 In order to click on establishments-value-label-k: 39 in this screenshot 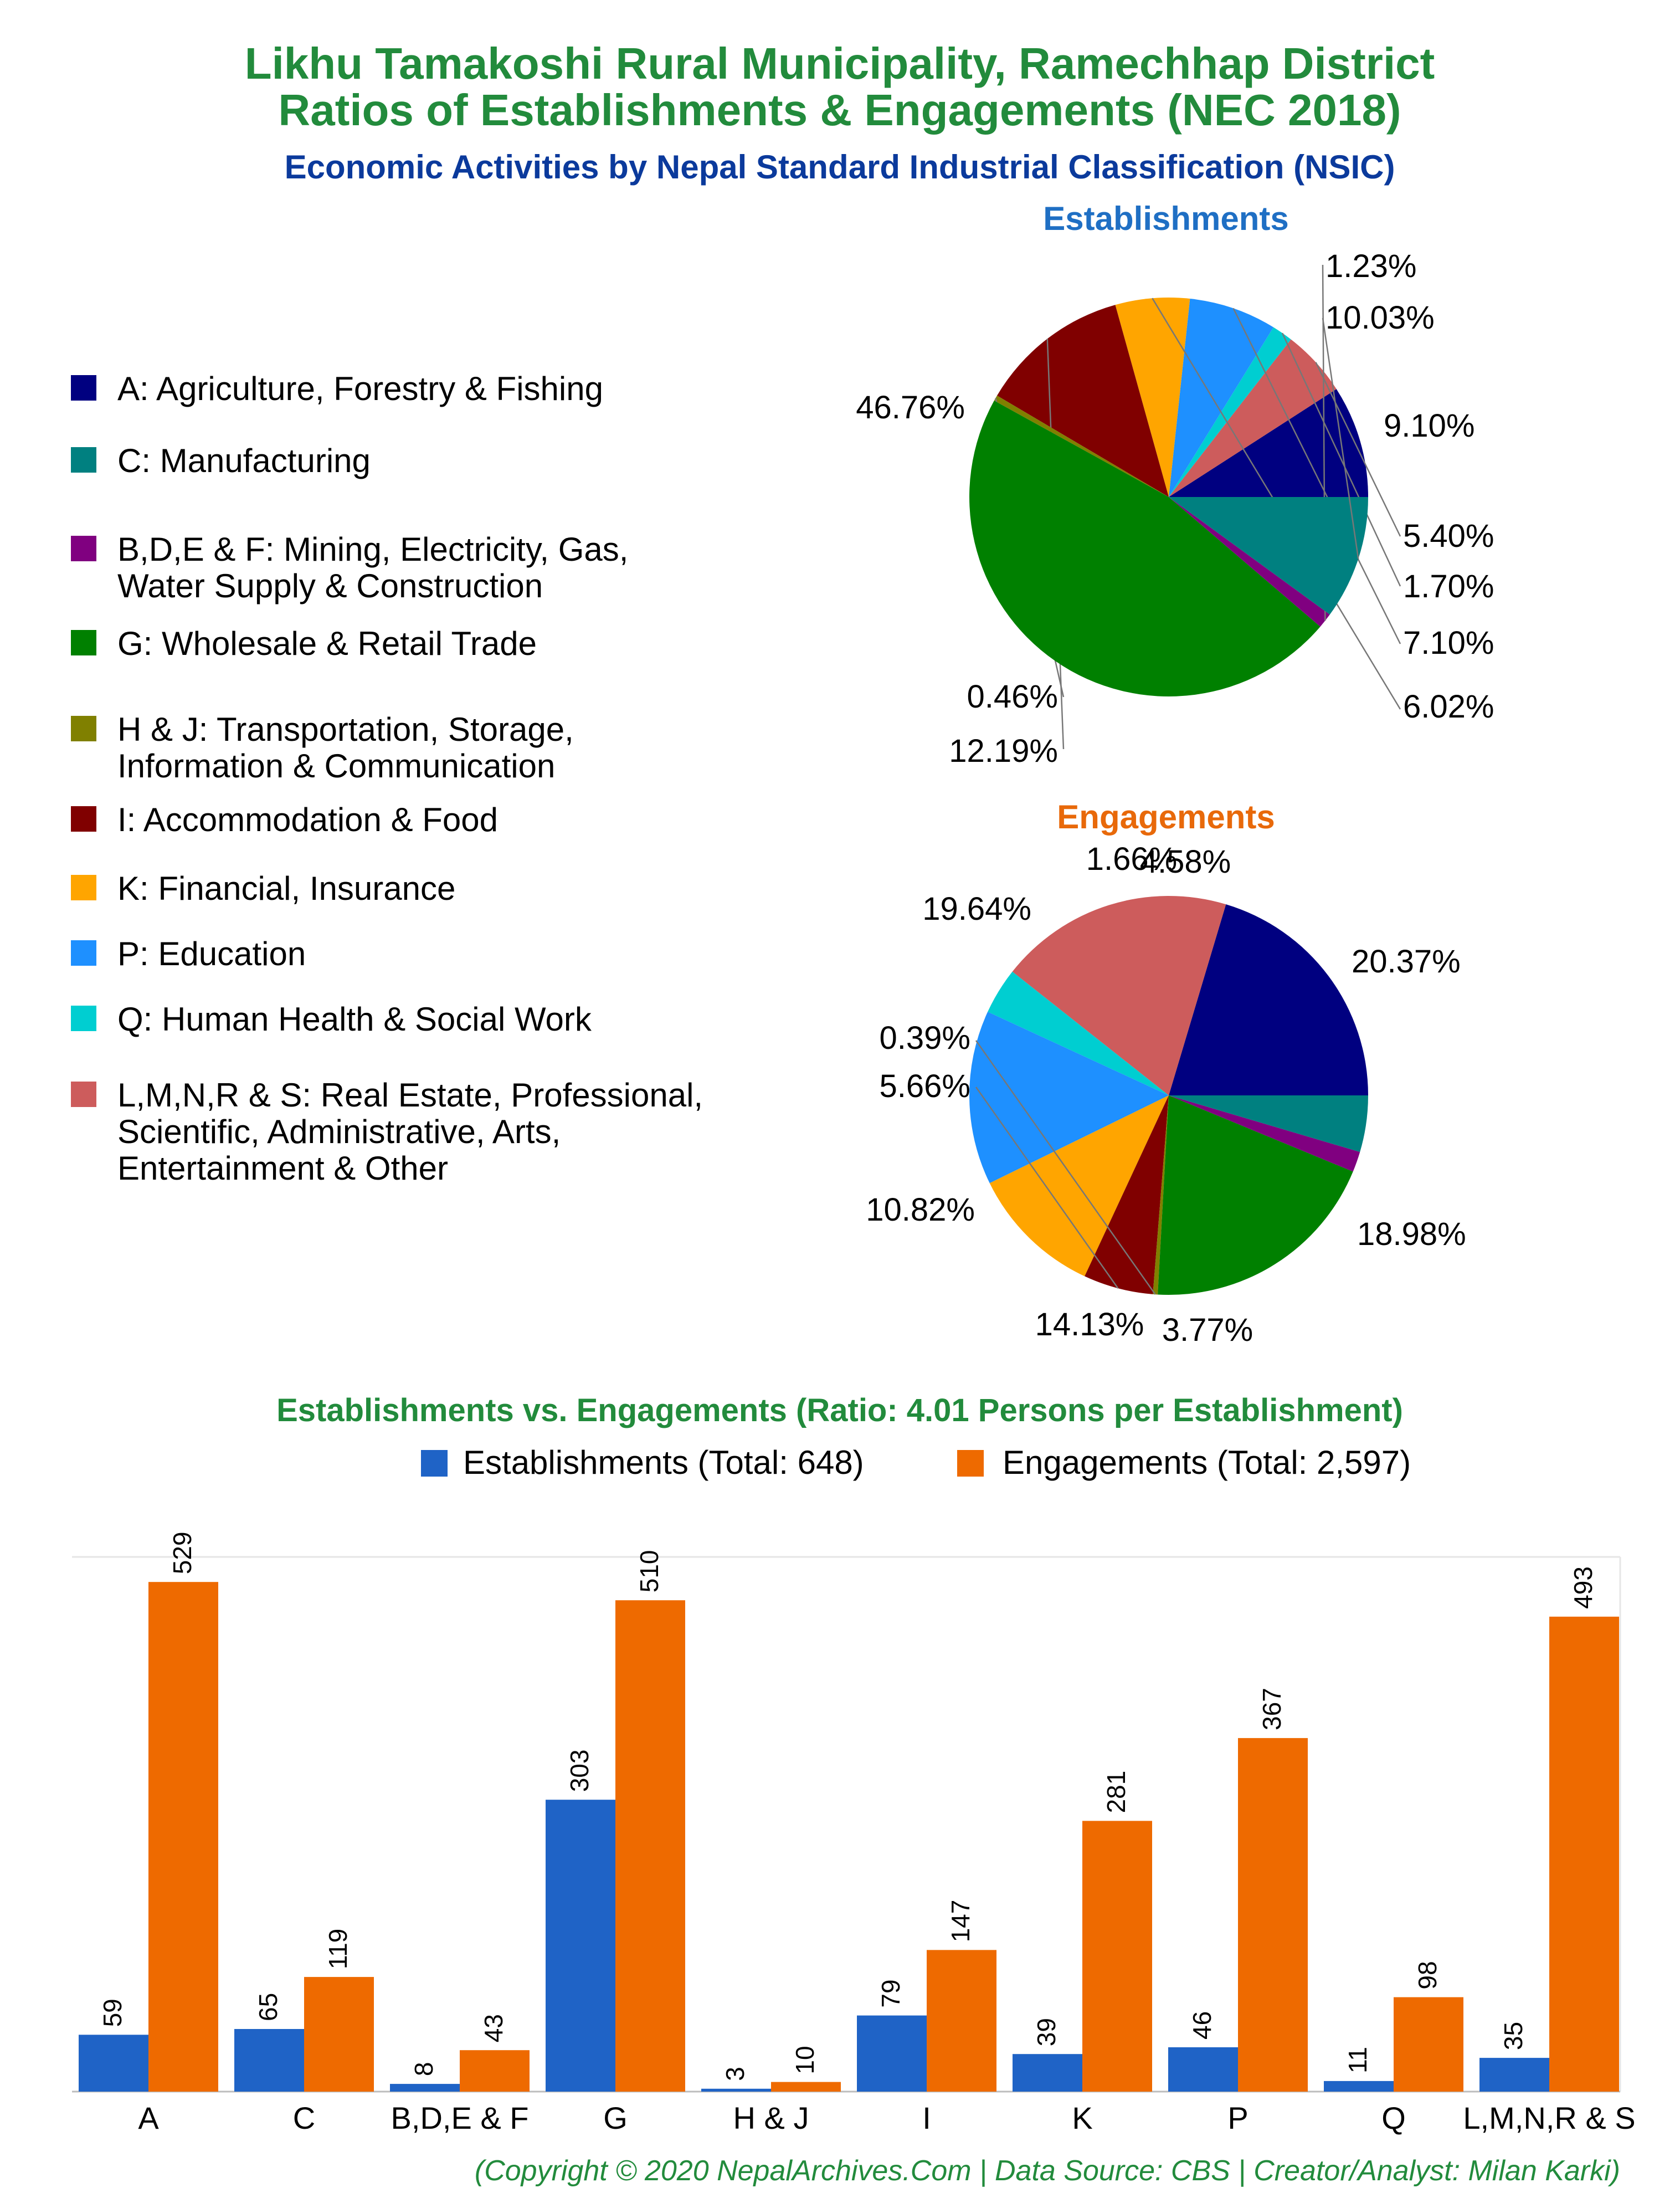, I will do `click(1046, 2032)`.